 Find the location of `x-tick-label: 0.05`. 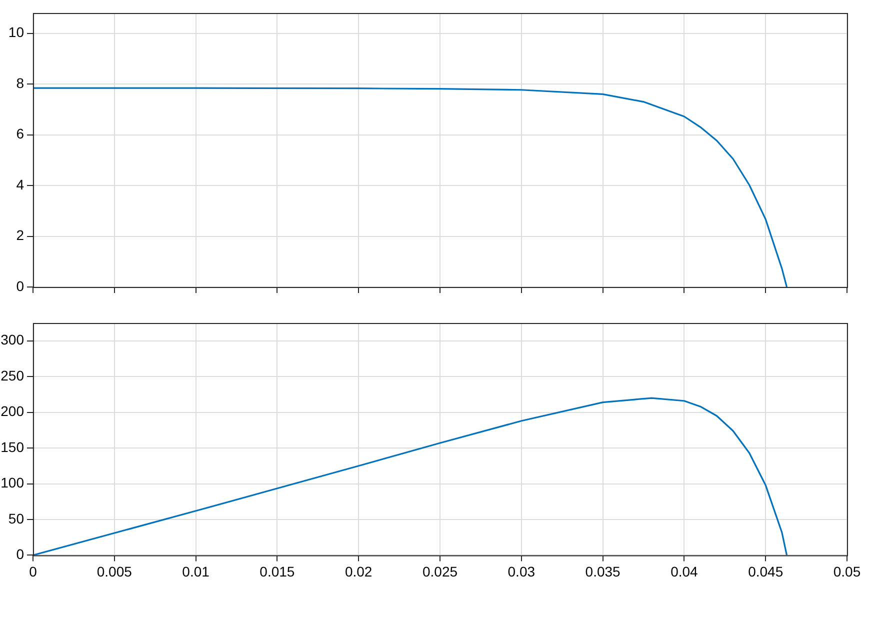

x-tick-label: 0.05 is located at coordinates (847, 571).